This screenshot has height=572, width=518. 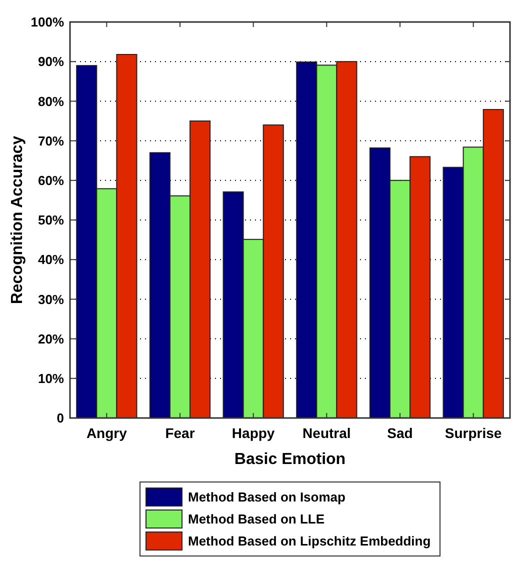 I want to click on y-axis-title: Recognition Accuracy, so click(x=17, y=220).